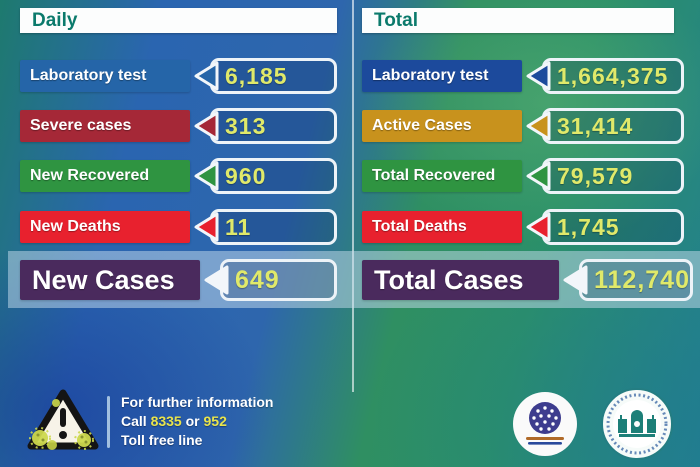 The height and width of the screenshot is (467, 700). I want to click on stat-value-box: 112,740, so click(636, 280).